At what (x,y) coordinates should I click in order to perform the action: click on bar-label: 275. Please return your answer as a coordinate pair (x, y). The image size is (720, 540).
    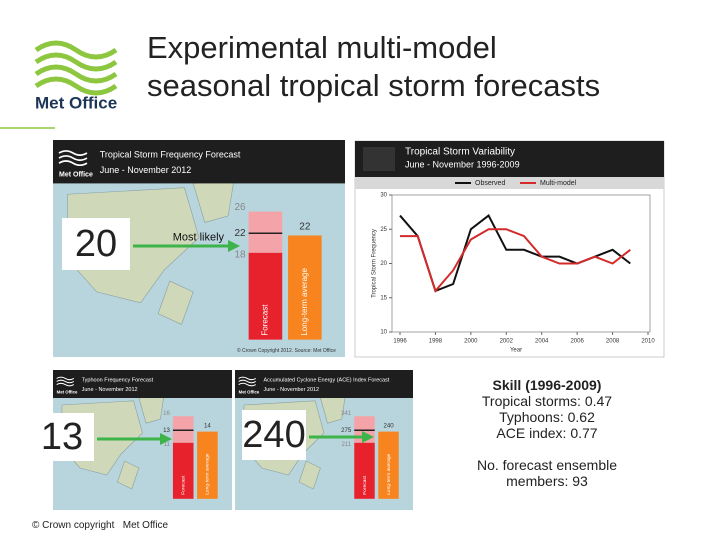
    Looking at the image, I should click on (346, 430).